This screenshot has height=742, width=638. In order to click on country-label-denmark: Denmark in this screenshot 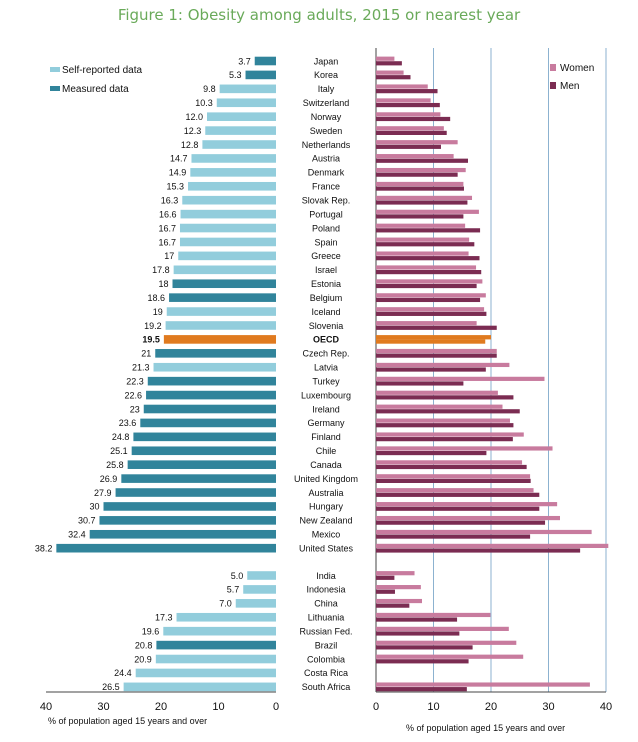, I will do `click(326, 173)`.